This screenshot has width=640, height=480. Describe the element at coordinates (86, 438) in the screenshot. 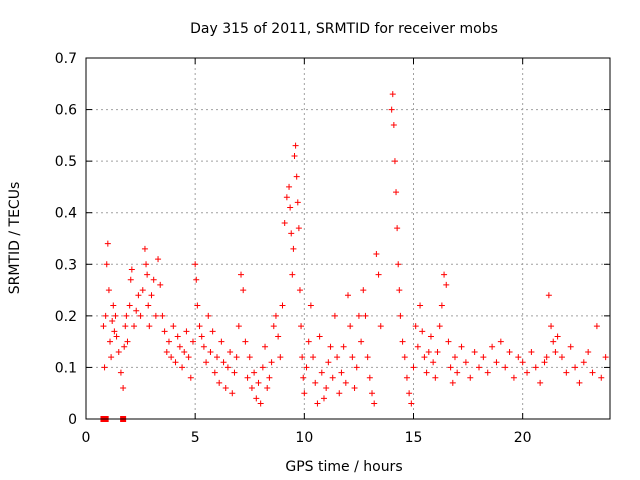

I see `x-tick-label: 0` at that location.